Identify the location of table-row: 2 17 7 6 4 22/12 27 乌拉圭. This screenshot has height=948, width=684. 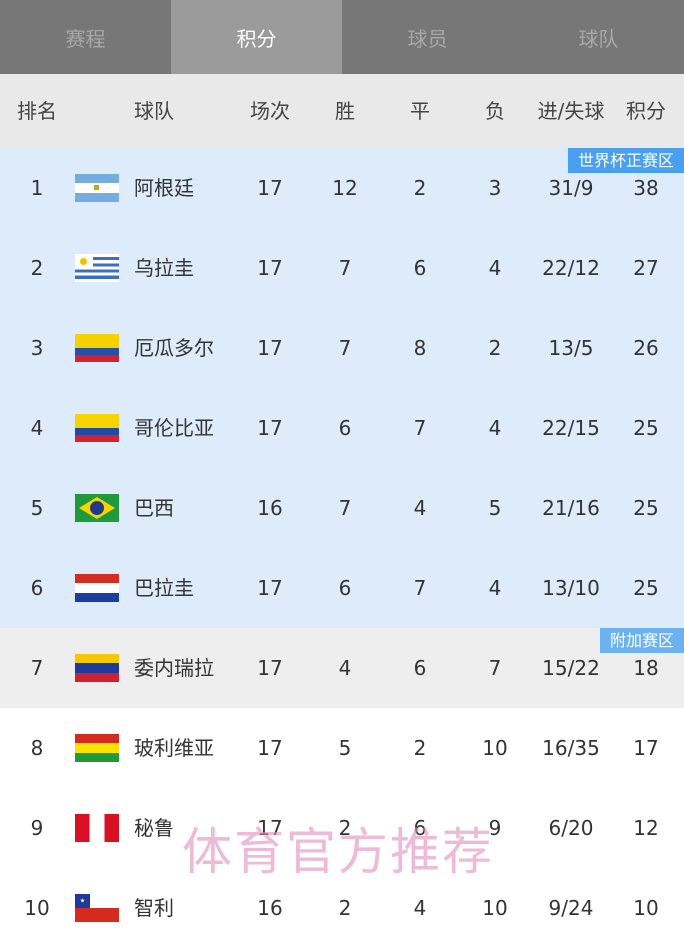
(342, 268).